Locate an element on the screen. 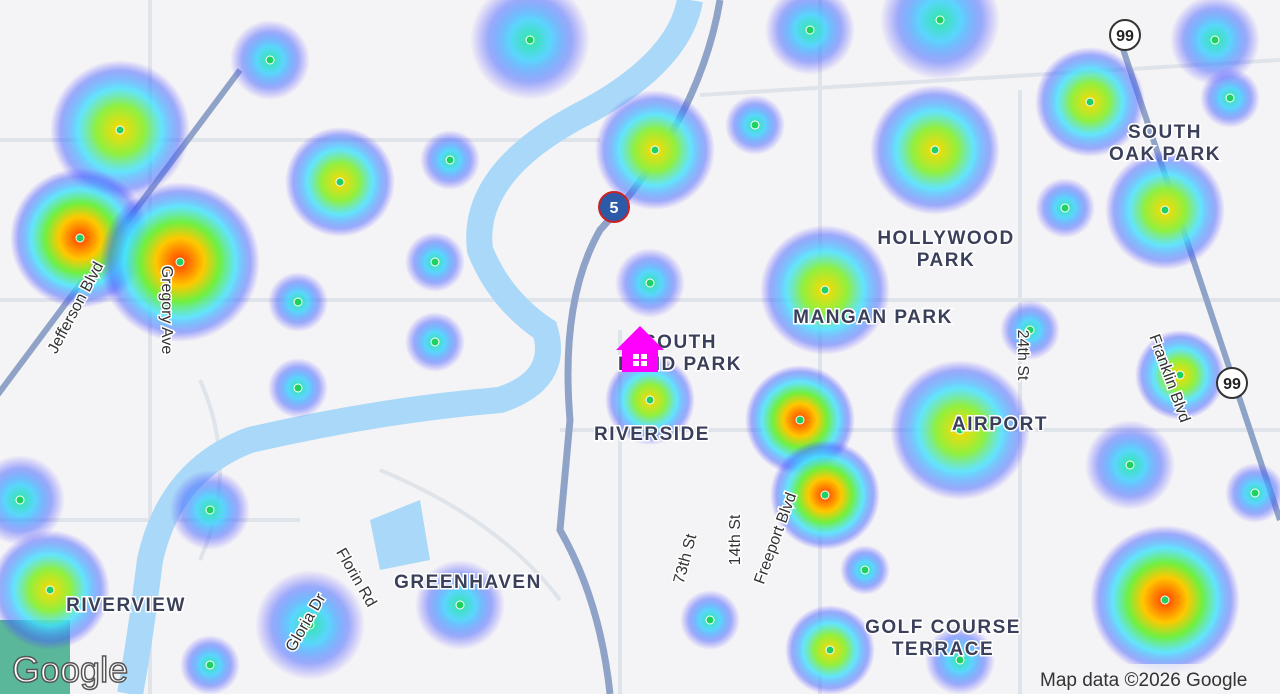  area-label: SOUTH is located at coordinates (1165, 132).